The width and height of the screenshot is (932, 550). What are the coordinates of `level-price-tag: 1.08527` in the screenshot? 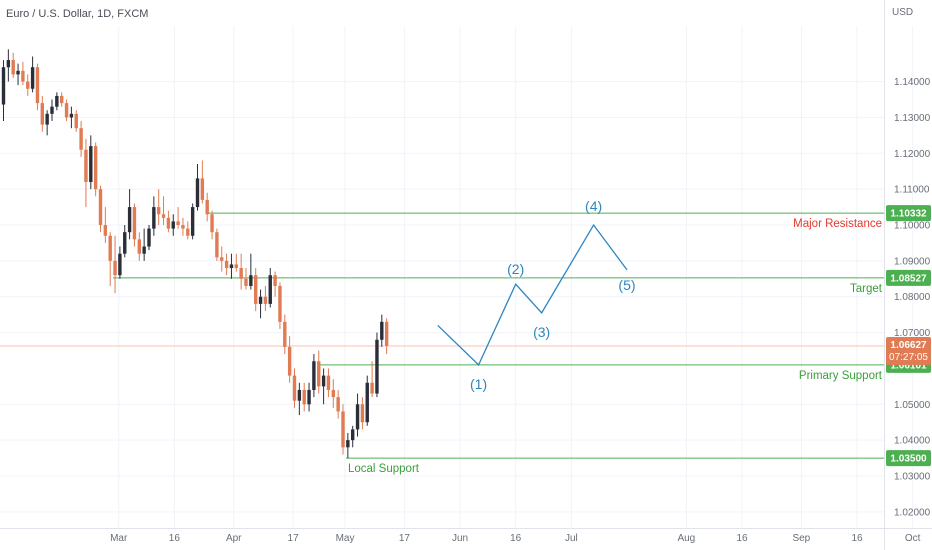 It's located at (908, 277).